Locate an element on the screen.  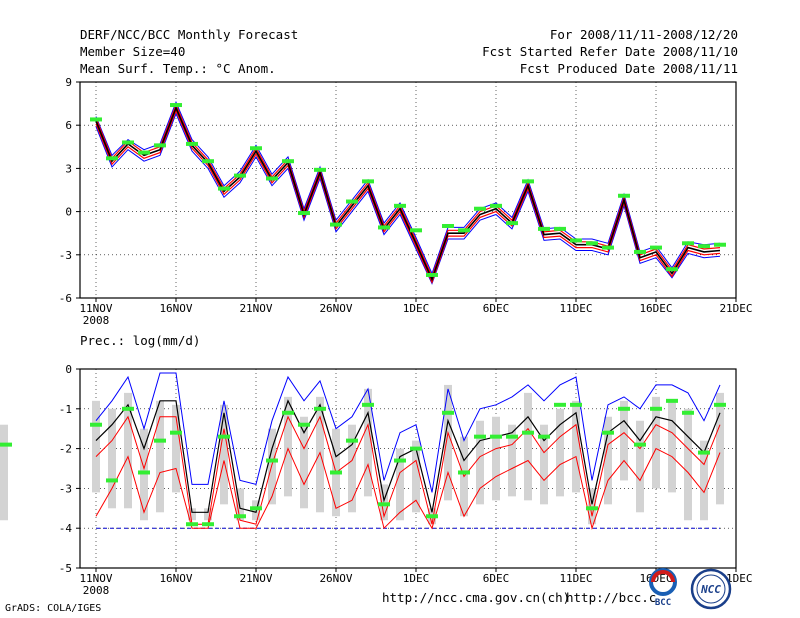
prec-x-year-label: 2008 is located at coordinates (96, 590).